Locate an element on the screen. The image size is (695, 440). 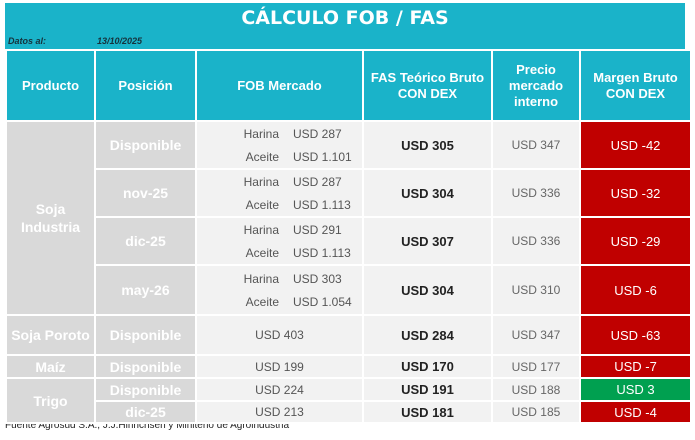
cell-fob: USD 224 is located at coordinates (279, 389).